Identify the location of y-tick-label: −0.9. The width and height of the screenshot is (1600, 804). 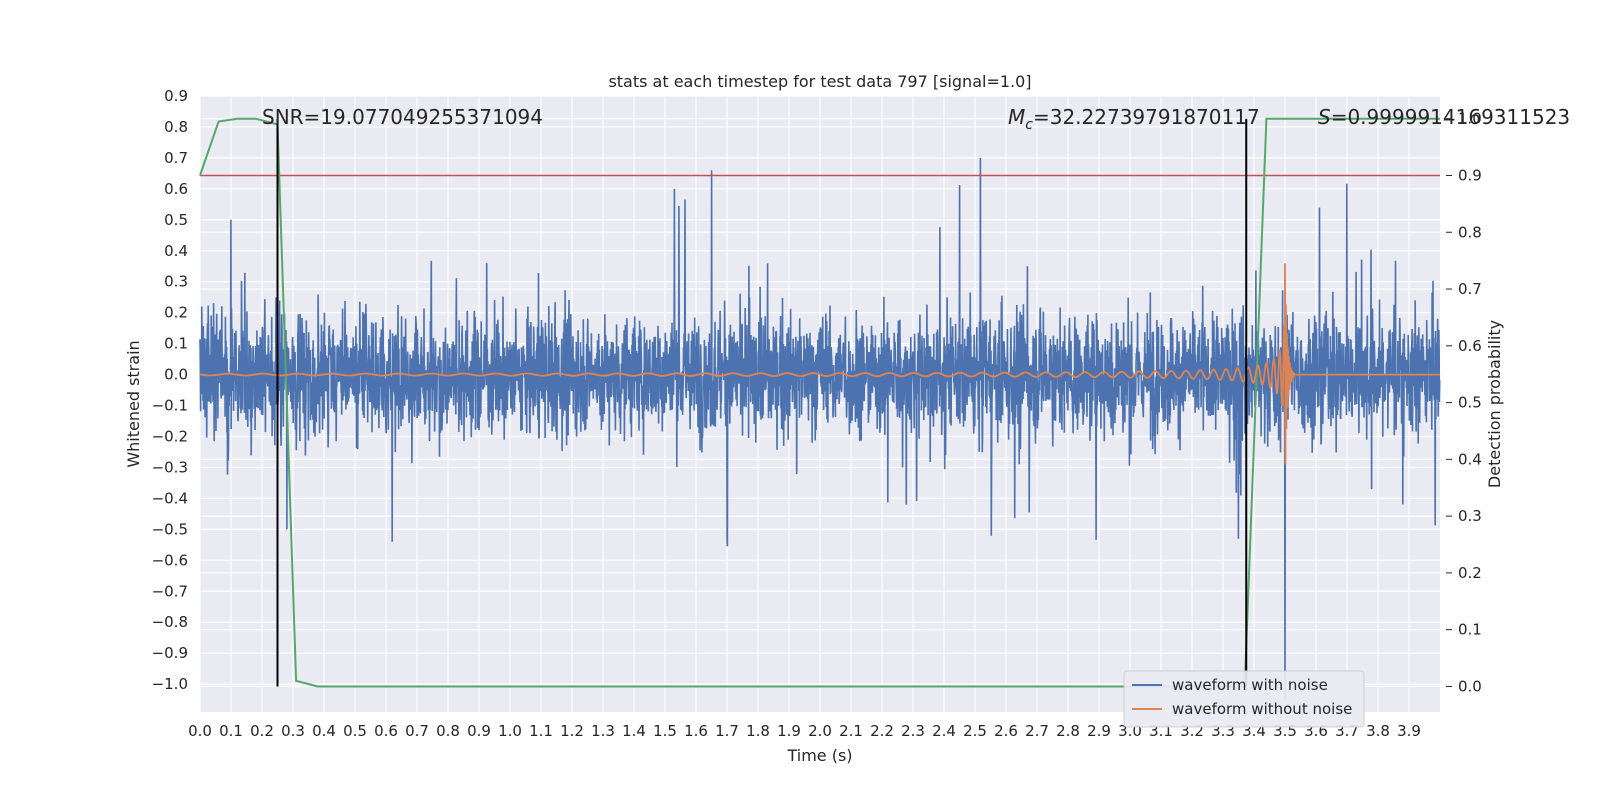
(170, 653).